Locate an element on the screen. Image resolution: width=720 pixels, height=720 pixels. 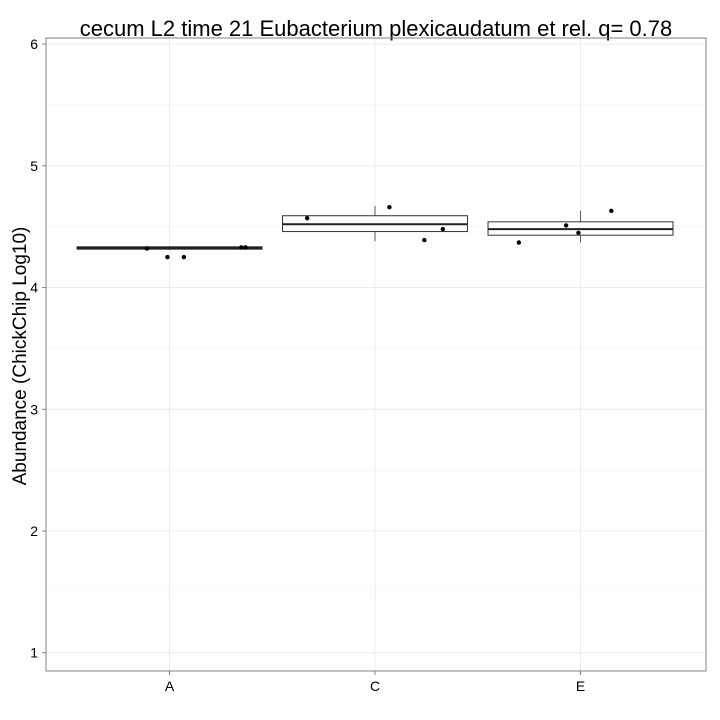
x-tick-label: C is located at coordinates (375, 686).